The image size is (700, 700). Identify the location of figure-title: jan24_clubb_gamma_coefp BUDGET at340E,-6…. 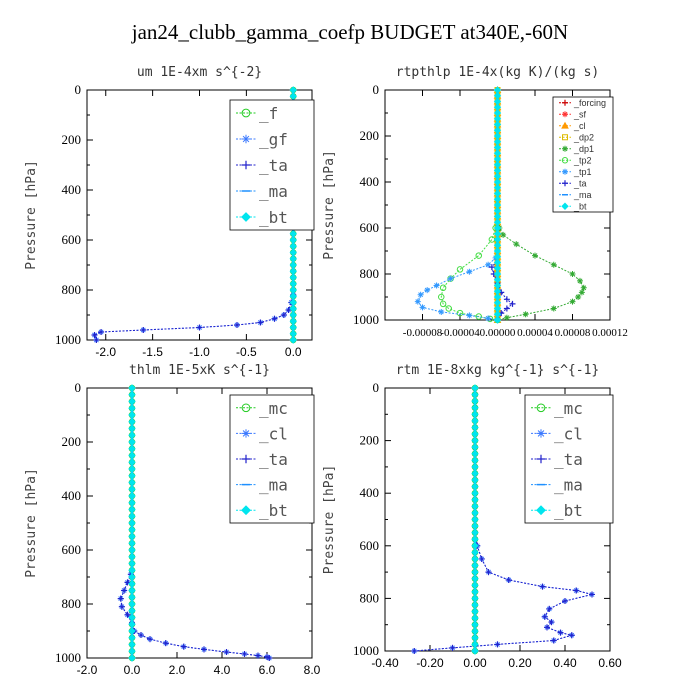
(350, 32).